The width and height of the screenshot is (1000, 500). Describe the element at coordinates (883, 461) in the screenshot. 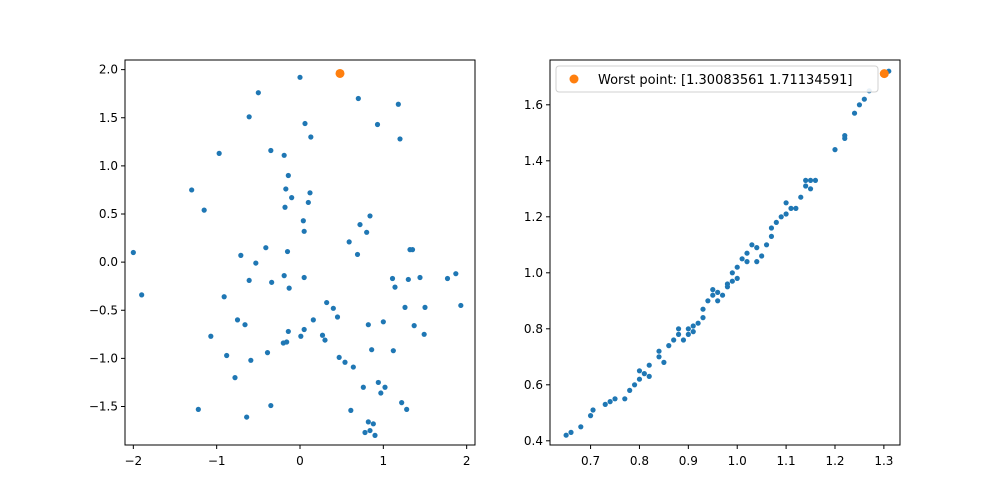

I see `right-x-tick-label: 1.3` at that location.